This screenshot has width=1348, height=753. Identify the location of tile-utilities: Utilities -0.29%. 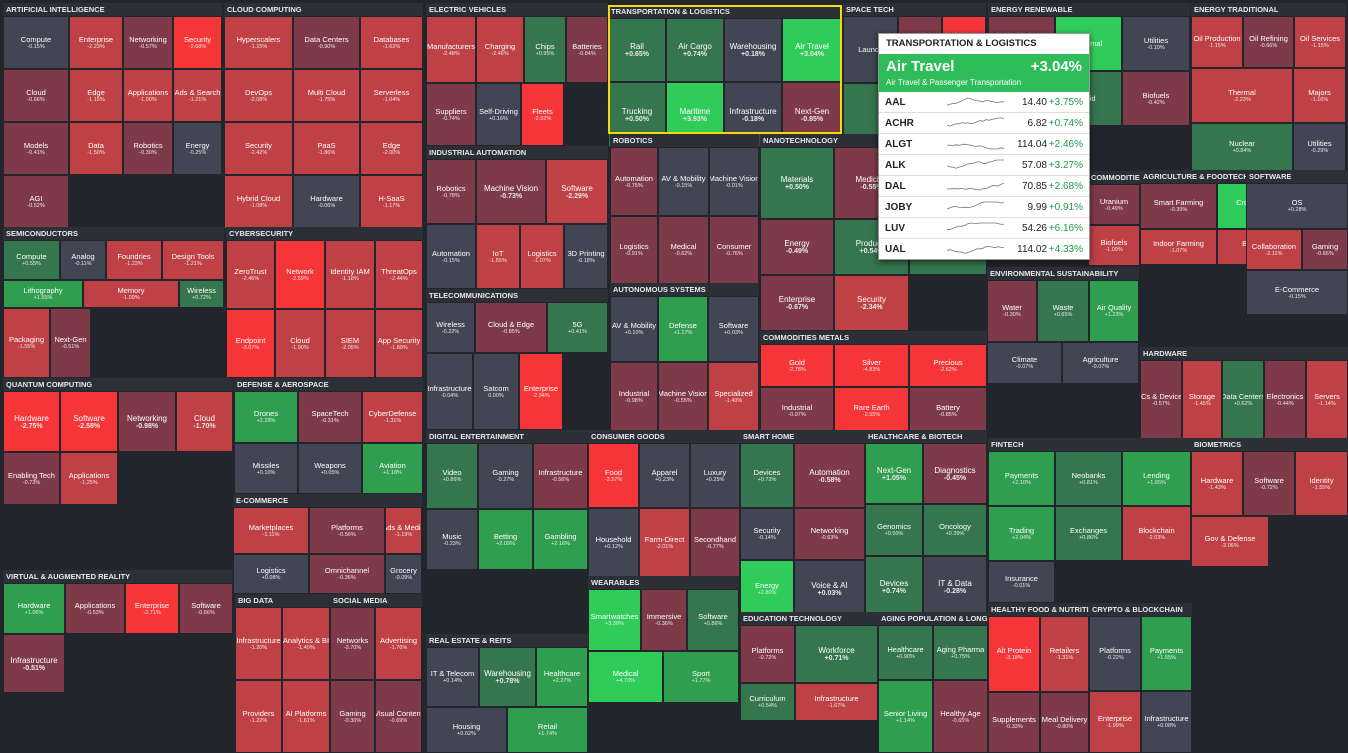
(1319, 147).